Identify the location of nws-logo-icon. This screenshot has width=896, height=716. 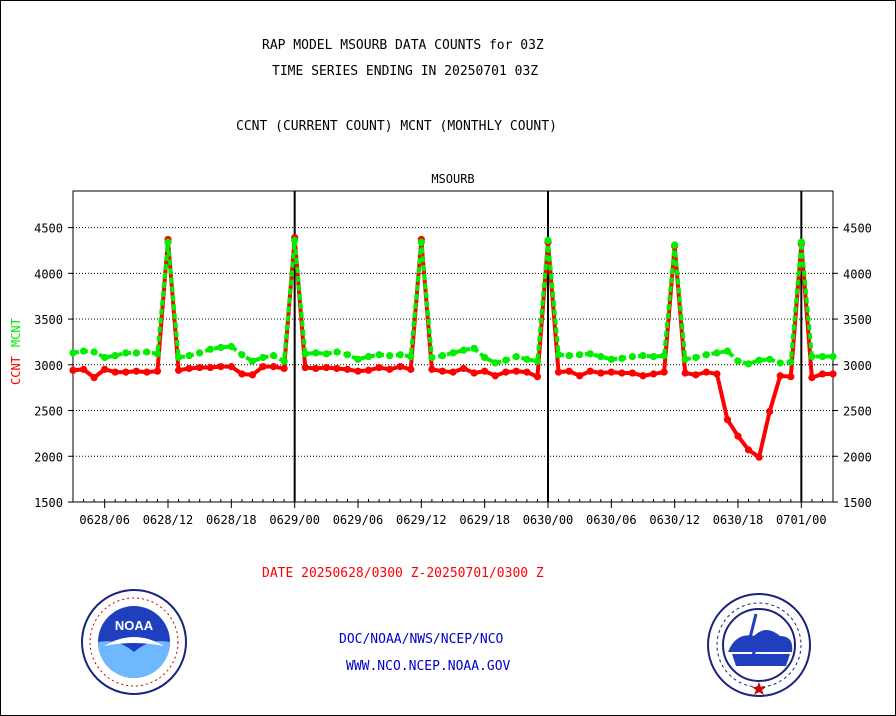
(759, 645).